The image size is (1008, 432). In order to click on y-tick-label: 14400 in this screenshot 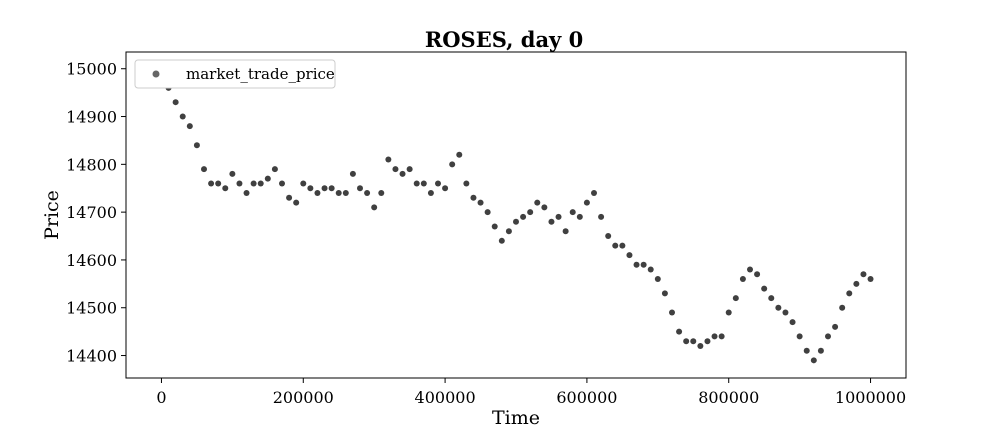, I will do `click(91, 356)`.